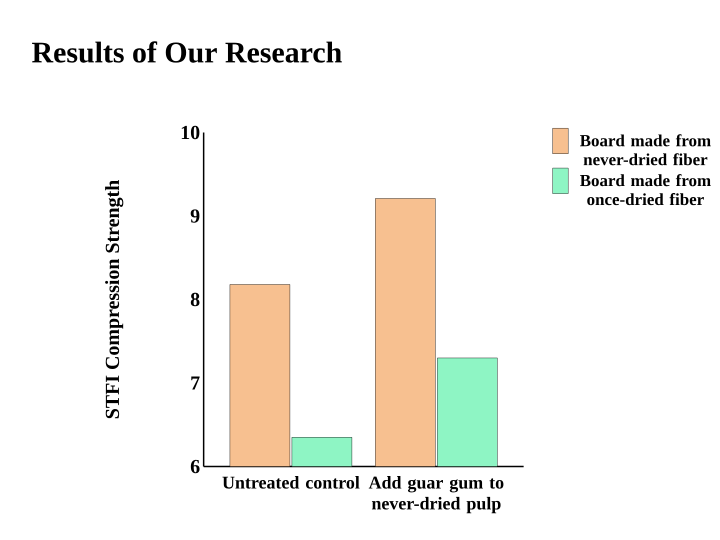  I want to click on chart-title: Results of Our Research, so click(187, 52).